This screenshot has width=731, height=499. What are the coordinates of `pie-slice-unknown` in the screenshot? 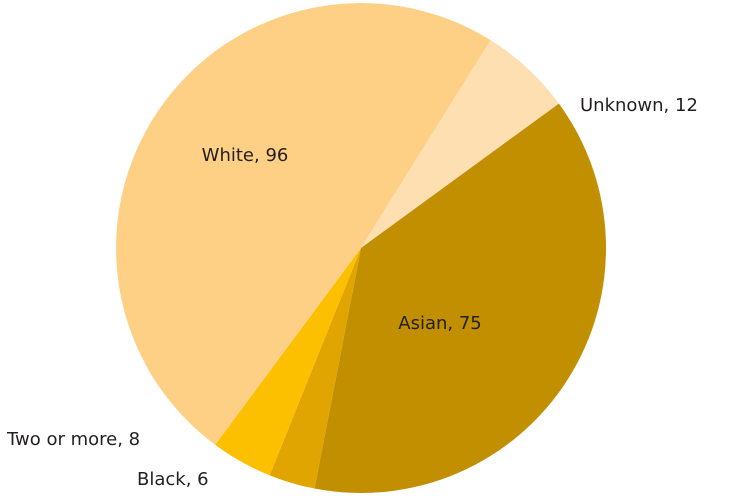 It's located at (460, 144).